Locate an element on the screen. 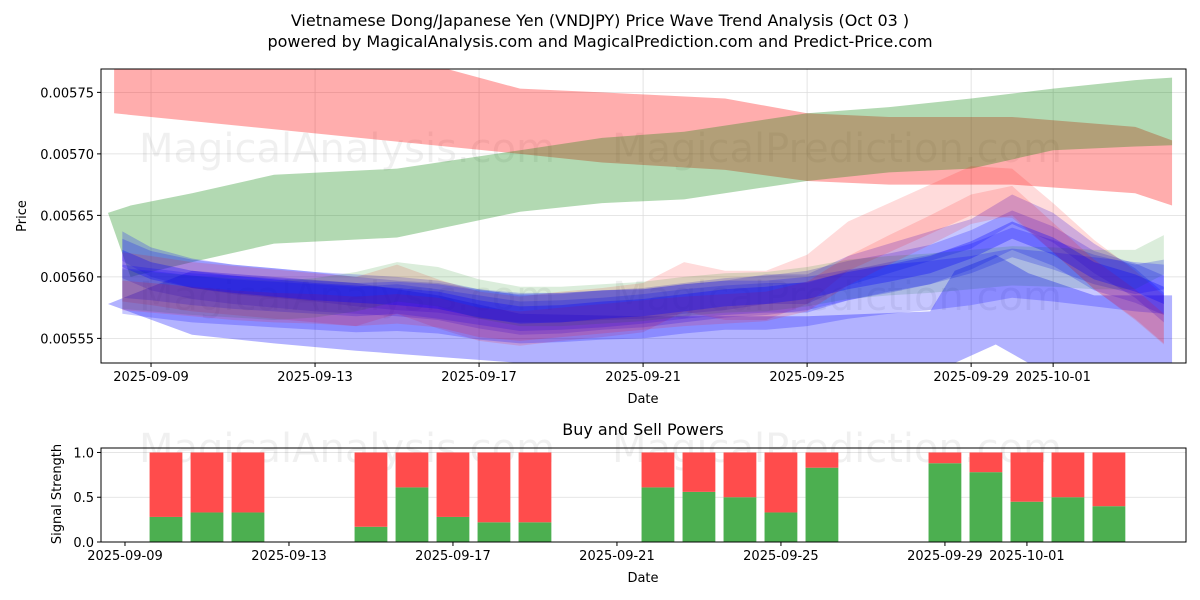  signal-axes-frame is located at coordinates (643, 495).